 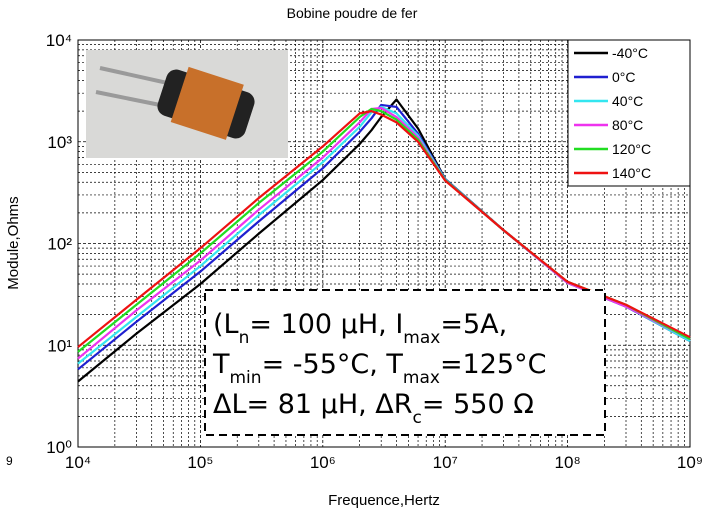 What do you see at coordinates (244, 338) in the screenshot?
I see `annotation-subscript: n` at bounding box center [244, 338].